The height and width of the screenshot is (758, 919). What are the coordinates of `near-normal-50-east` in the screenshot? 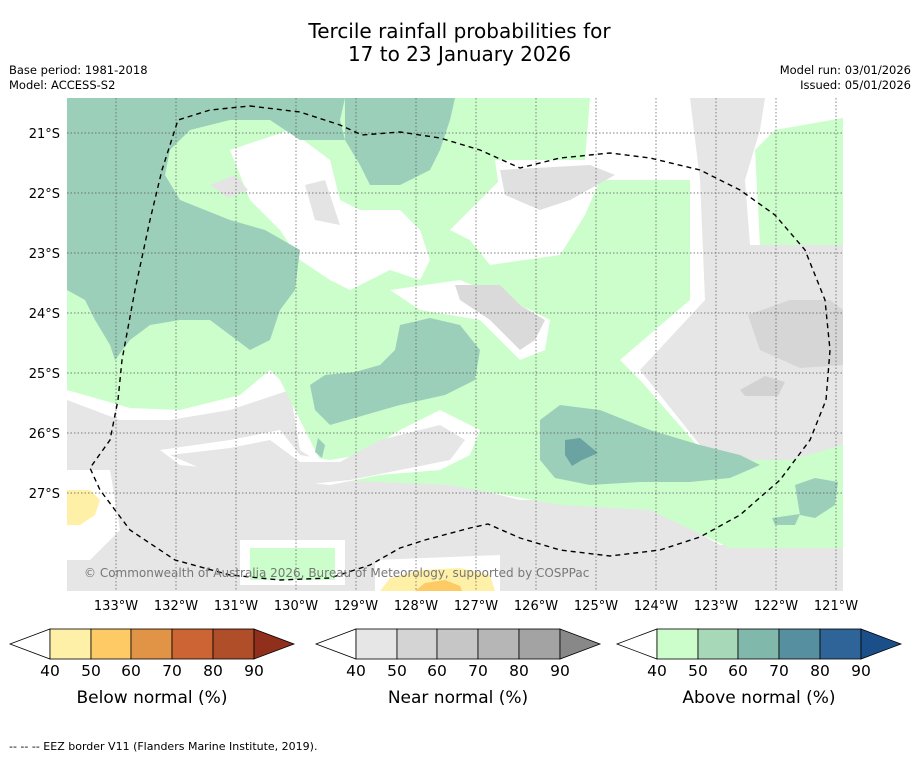 It's located at (795, 334).